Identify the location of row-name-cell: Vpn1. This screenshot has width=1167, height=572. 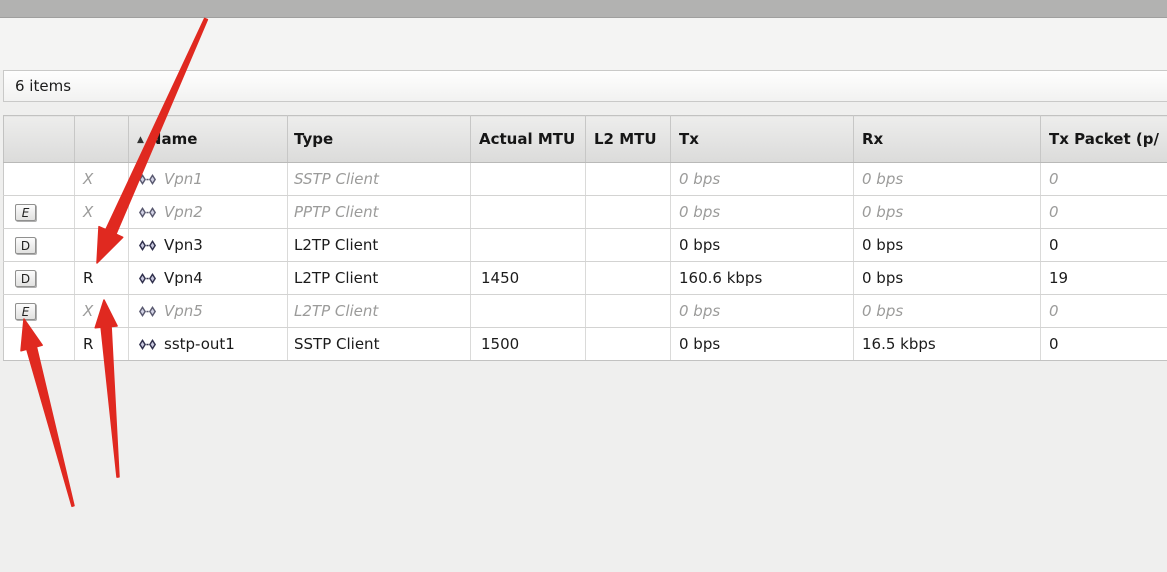
(208, 179).